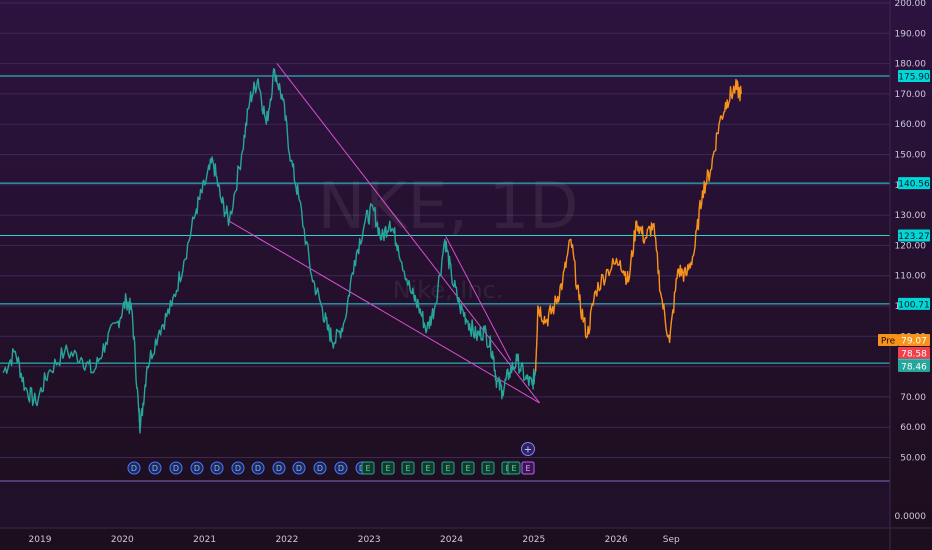 Image resolution: width=932 pixels, height=550 pixels. I want to click on price-tick-label: 130.00, so click(911, 216).